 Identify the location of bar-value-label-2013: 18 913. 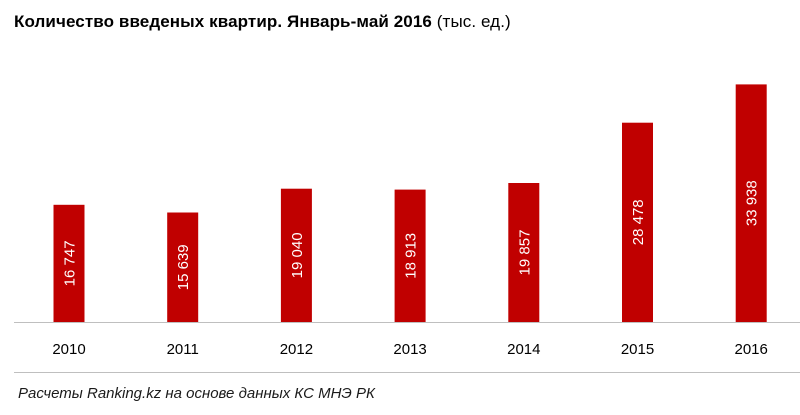
(411, 256).